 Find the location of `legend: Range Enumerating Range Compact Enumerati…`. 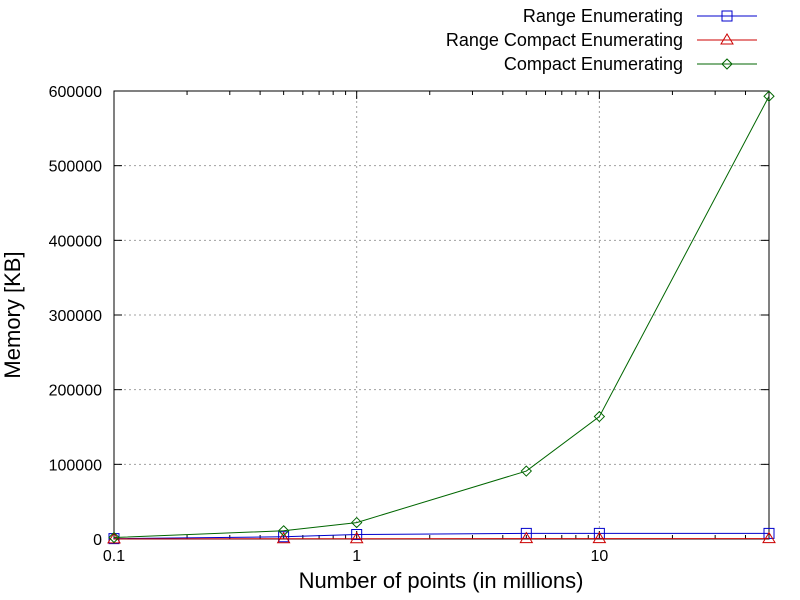

legend: Range Enumerating Range Compact Enumerati… is located at coordinates (601, 40).